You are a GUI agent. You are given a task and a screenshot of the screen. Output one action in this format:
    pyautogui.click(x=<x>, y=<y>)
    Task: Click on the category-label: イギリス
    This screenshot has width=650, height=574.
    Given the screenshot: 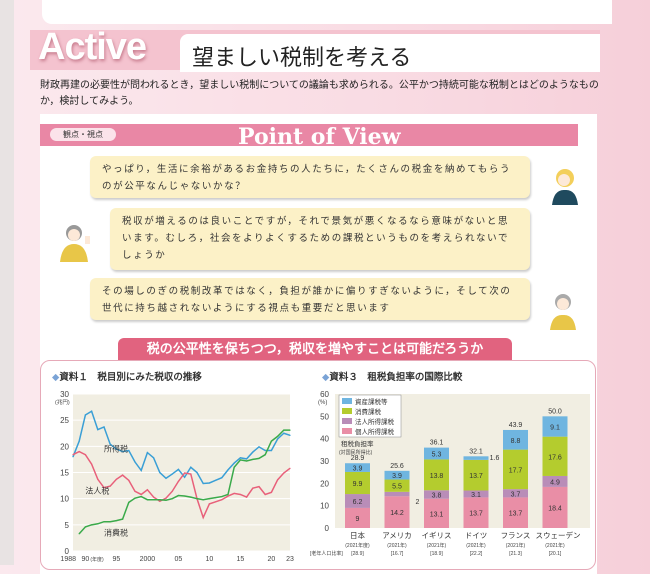 What is the action you would take?
    pyautogui.click(x=437, y=535)
    